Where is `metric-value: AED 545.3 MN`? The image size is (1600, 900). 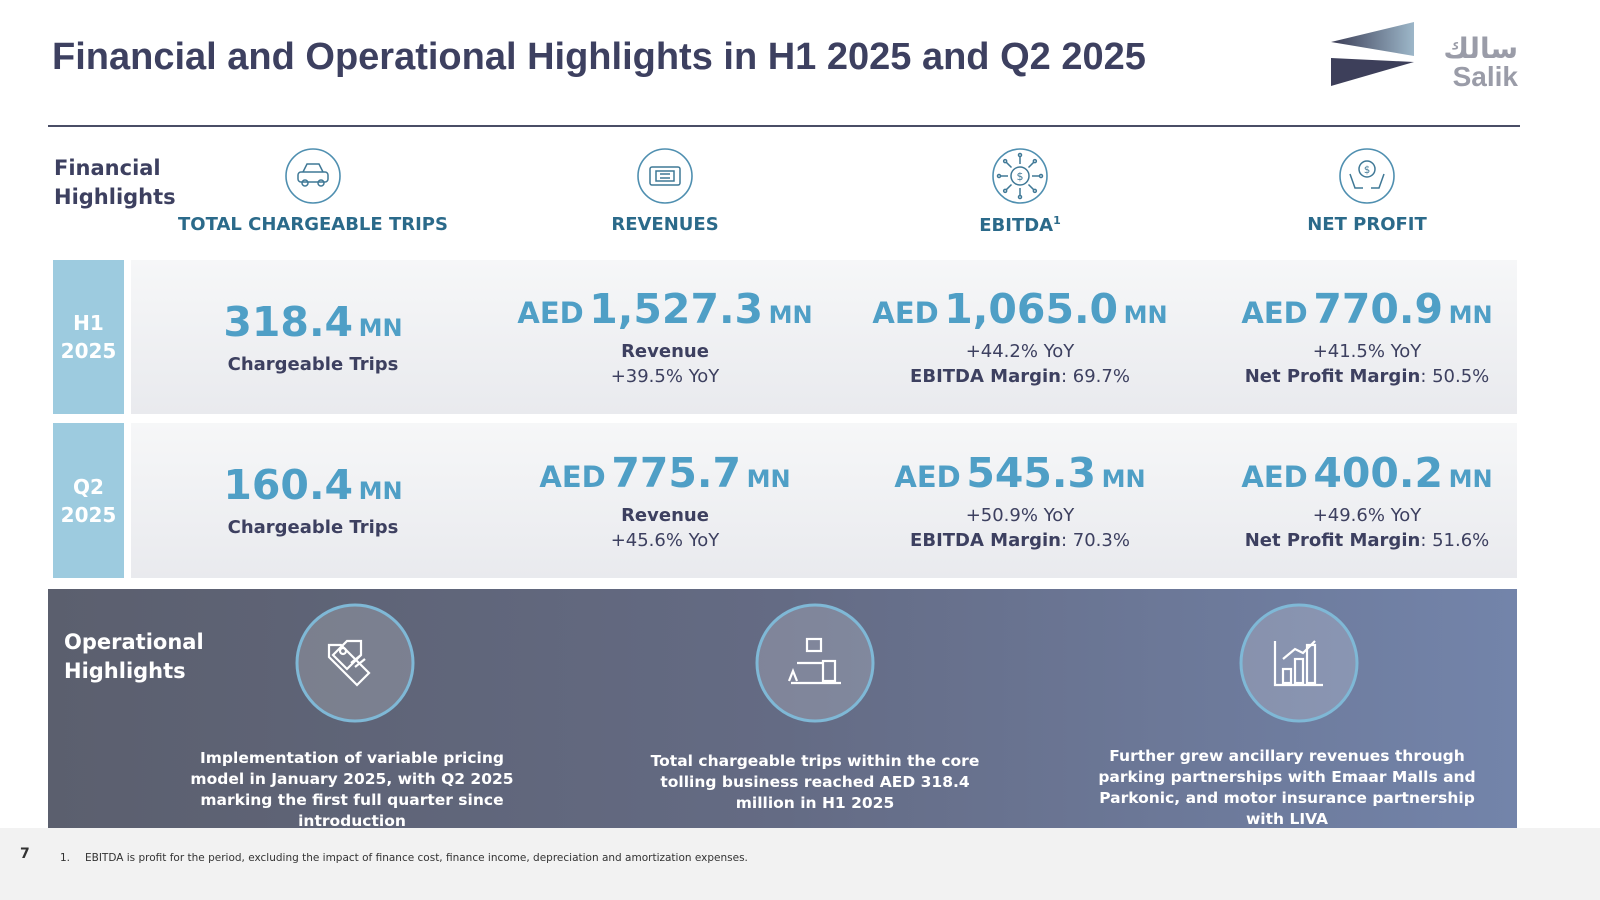
metric-value: AED 545.3 MN is located at coordinates (1019, 473).